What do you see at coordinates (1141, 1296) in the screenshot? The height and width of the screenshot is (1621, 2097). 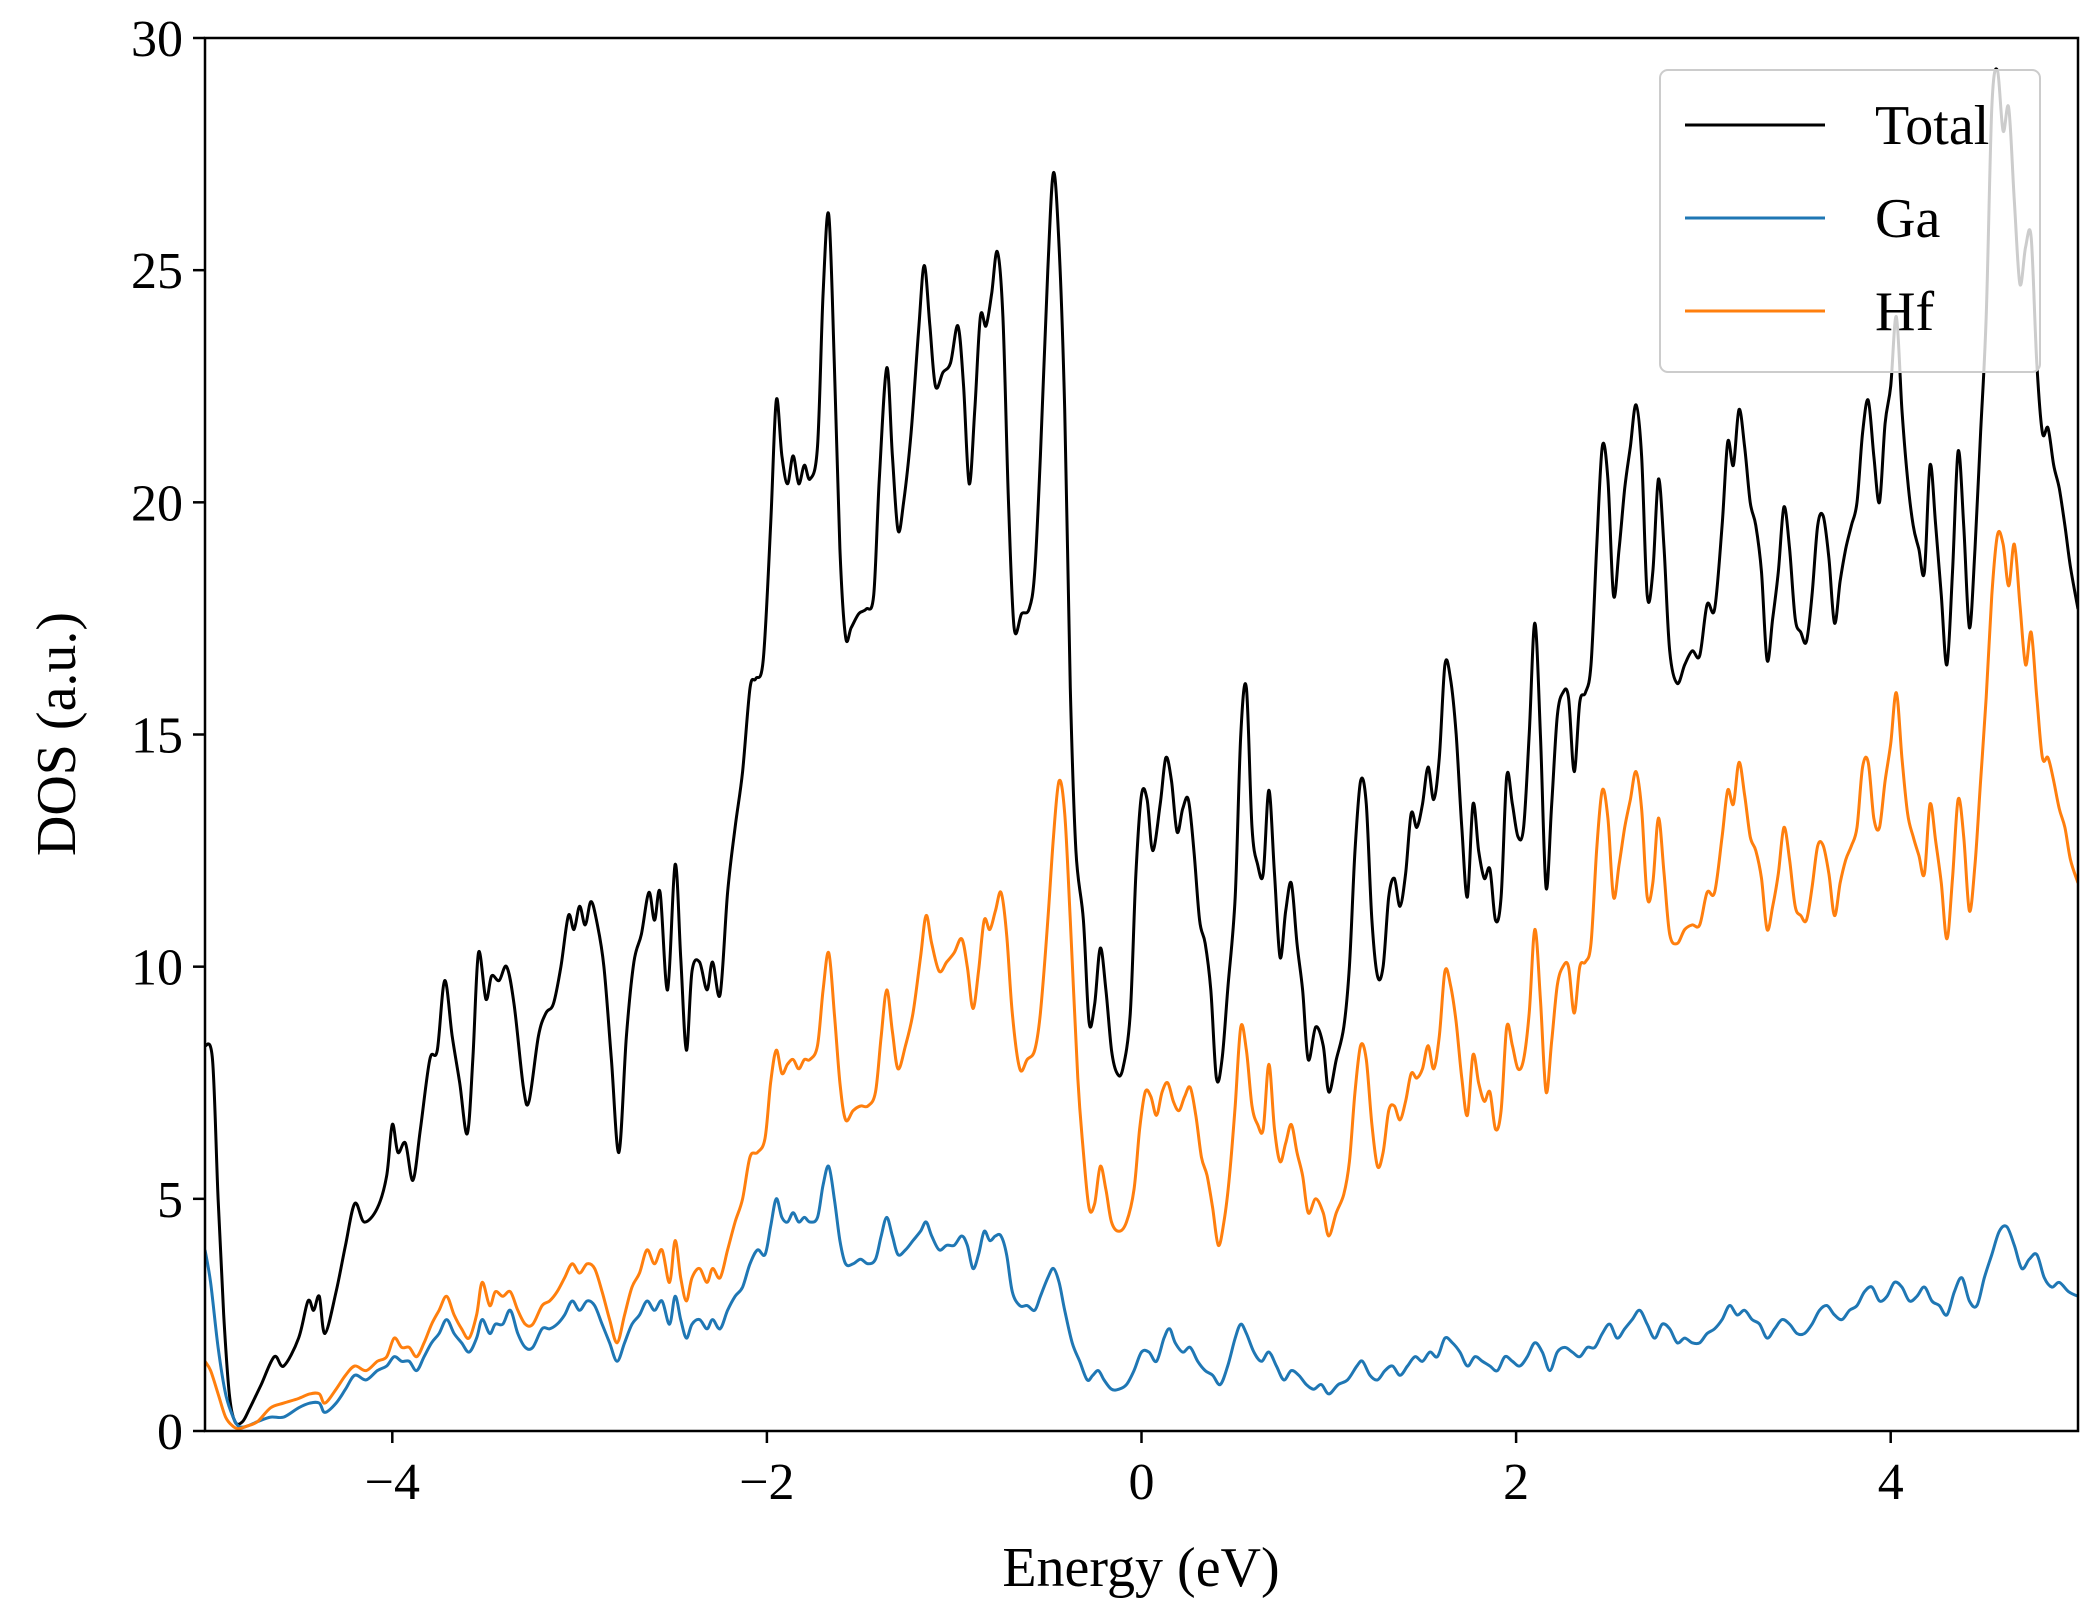 I see `series-line-ga` at bounding box center [1141, 1296].